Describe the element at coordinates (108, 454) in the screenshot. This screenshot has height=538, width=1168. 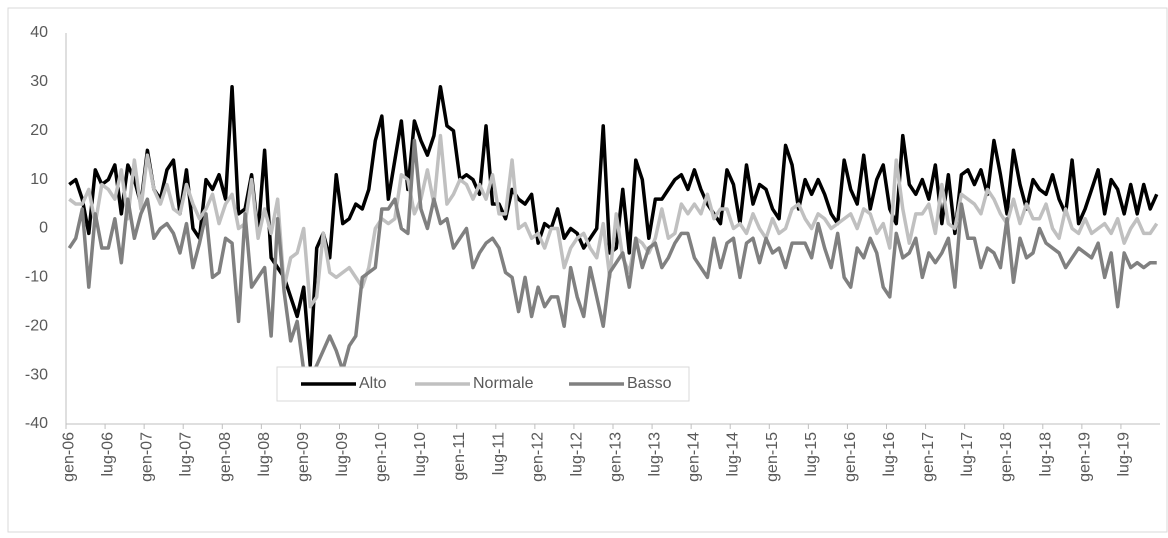
I see `x-tick-label: lug-06` at that location.